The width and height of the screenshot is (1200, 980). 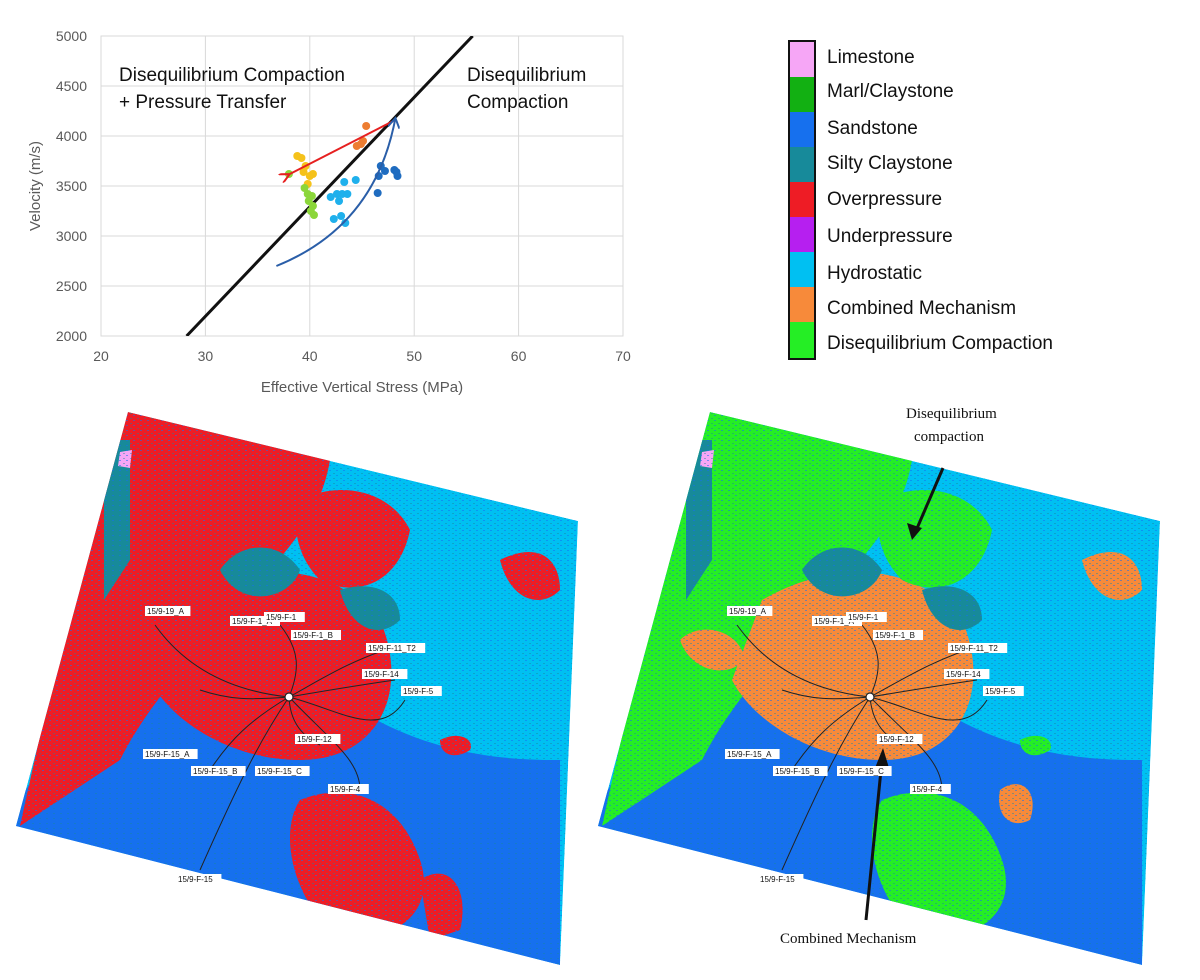 I want to click on map-note-diseq-line1: Disequilibrium, so click(x=951, y=414).